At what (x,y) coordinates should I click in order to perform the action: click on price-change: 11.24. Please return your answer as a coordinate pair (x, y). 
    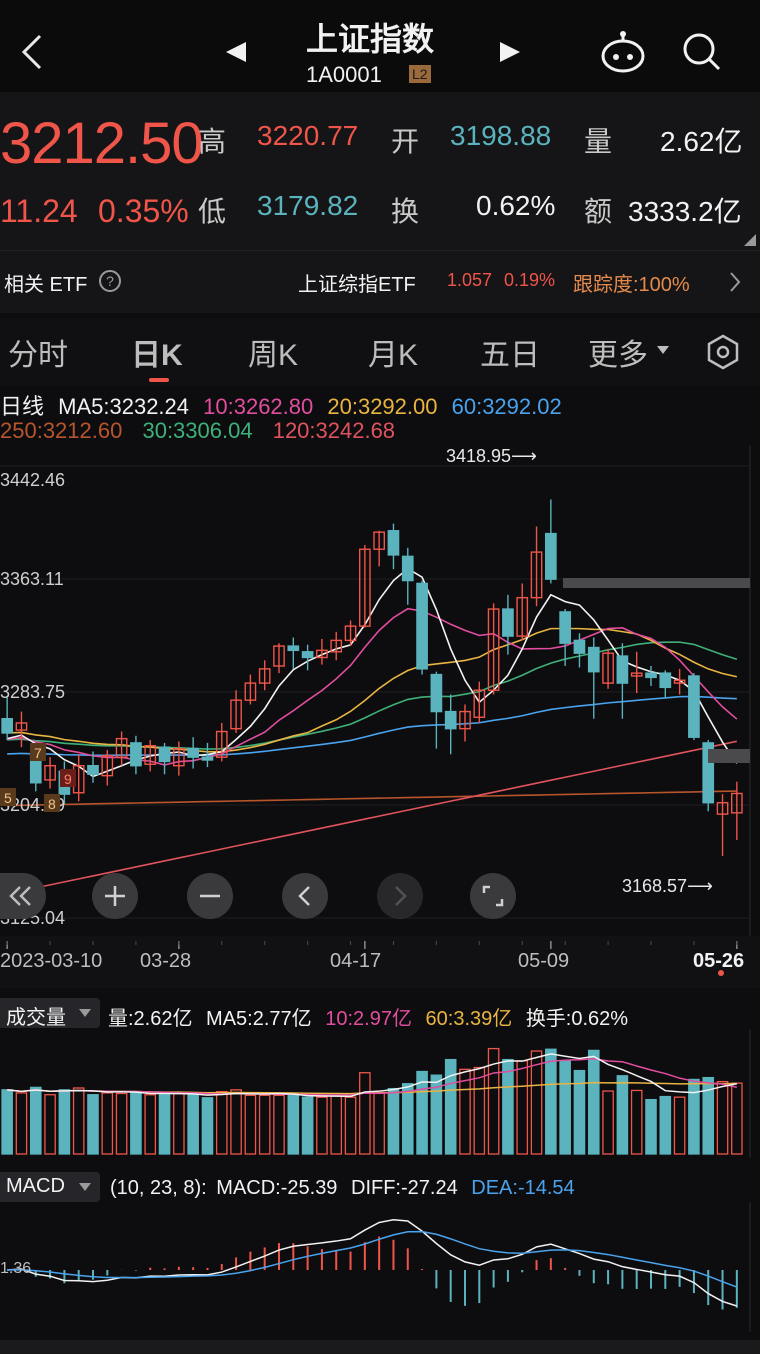
    Looking at the image, I should click on (39, 211).